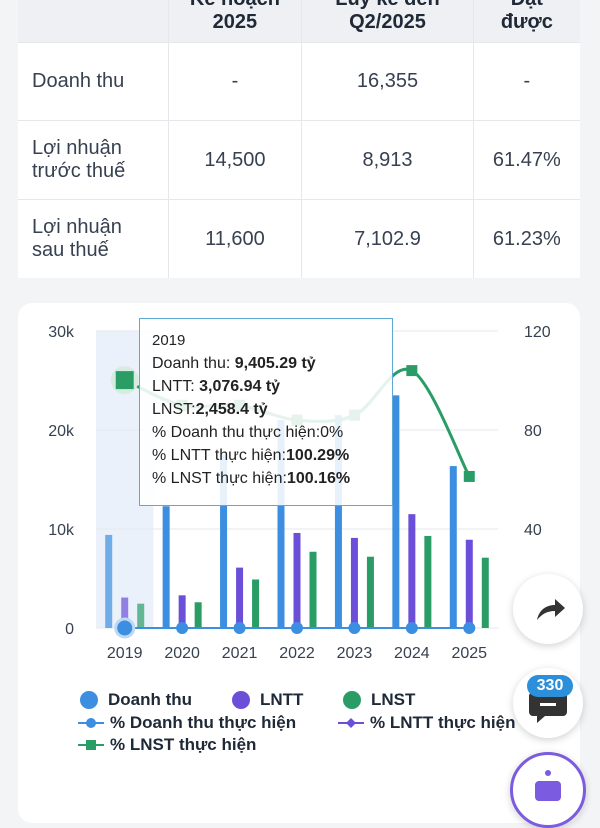  I want to click on cell-cumulative: 7,102.9, so click(387, 238).